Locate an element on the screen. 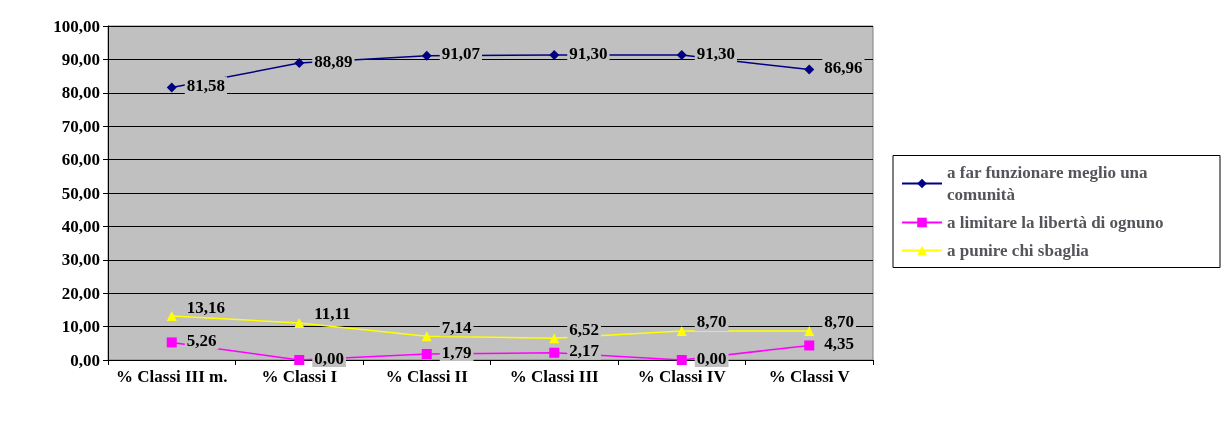  data-label: 5,26 is located at coordinates (201, 340).